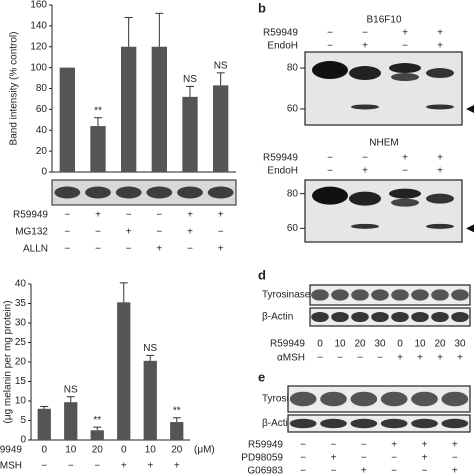 The height and width of the screenshot is (474, 474). Describe the element at coordinates (31, 232) in the screenshot. I see `condition-name: MG132` at that location.